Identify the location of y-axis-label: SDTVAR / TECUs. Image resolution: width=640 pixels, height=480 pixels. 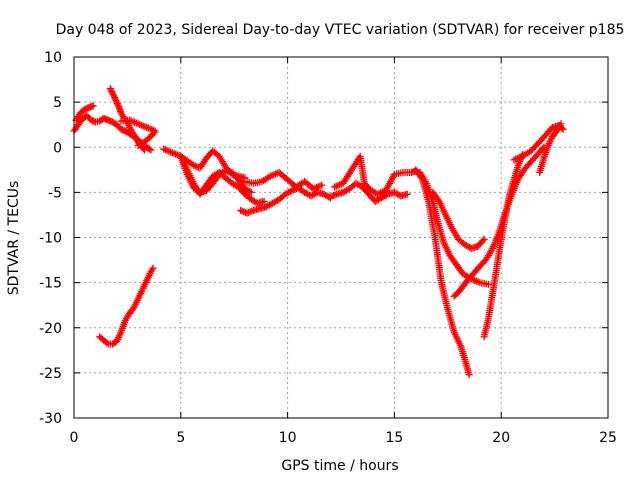
(14, 238).